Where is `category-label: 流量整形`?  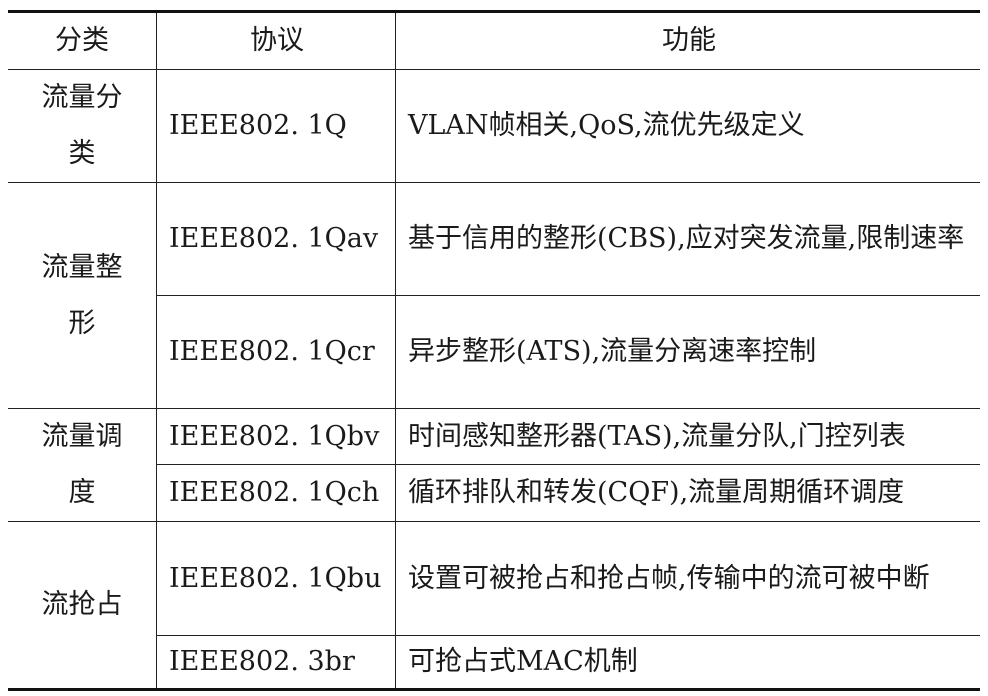 category-label: 流量整形 is located at coordinates (82, 295).